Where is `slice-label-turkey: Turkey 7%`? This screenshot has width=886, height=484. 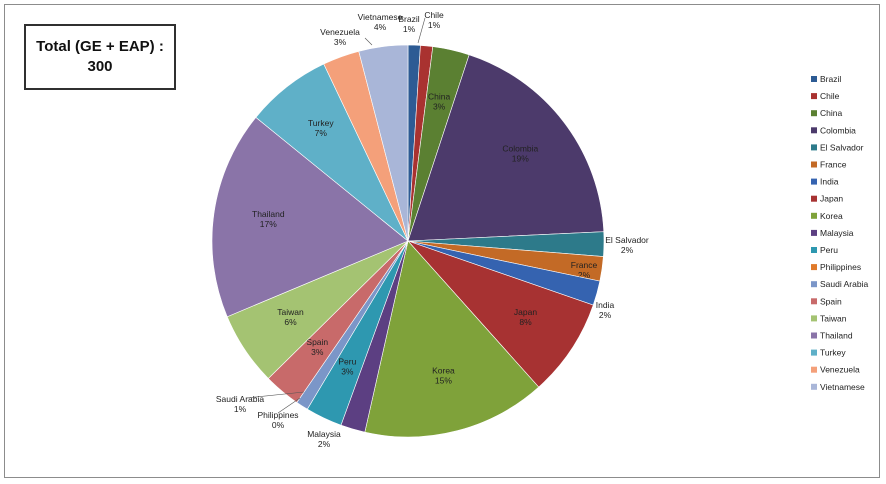
slice-label-turkey: Turkey 7% is located at coordinates (321, 128).